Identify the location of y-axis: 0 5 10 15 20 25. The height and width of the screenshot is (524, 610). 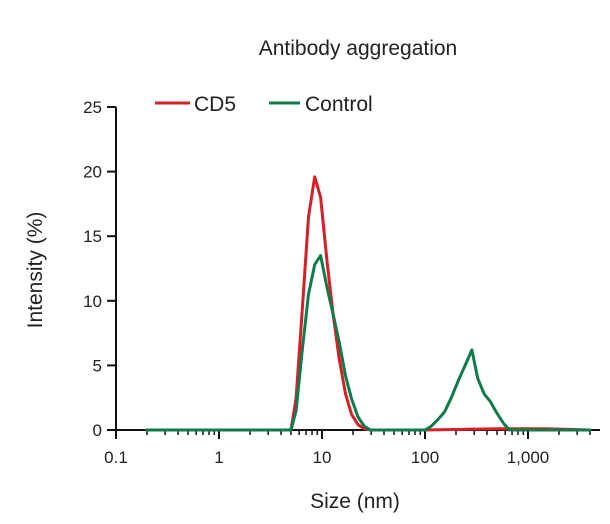
(100, 269).